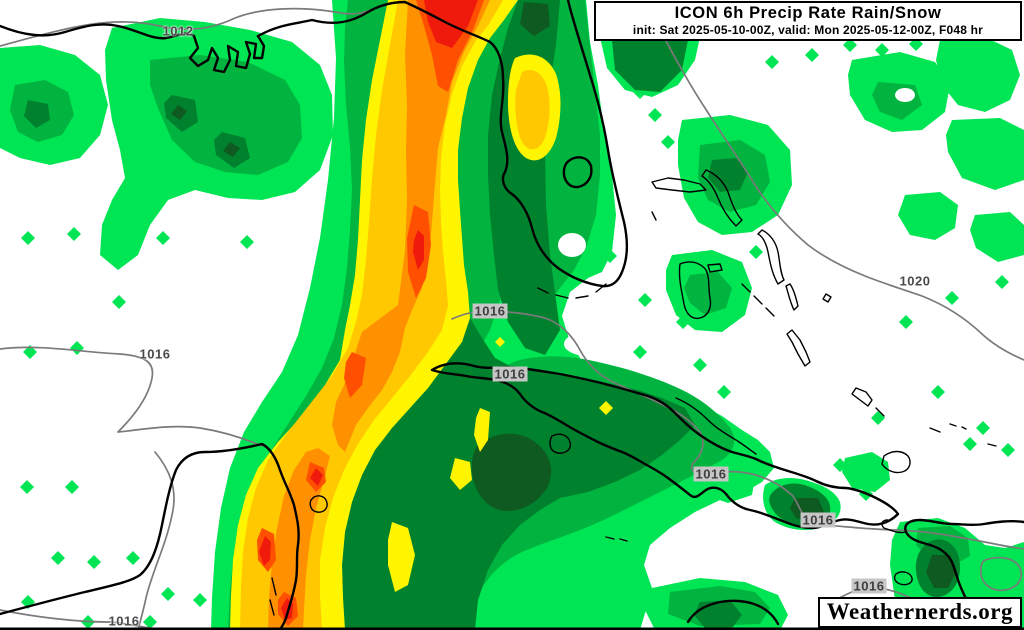 Image resolution: width=1024 pixels, height=630 pixels. What do you see at coordinates (896, 462) in the screenshot?
I see `great-inagua` at bounding box center [896, 462].